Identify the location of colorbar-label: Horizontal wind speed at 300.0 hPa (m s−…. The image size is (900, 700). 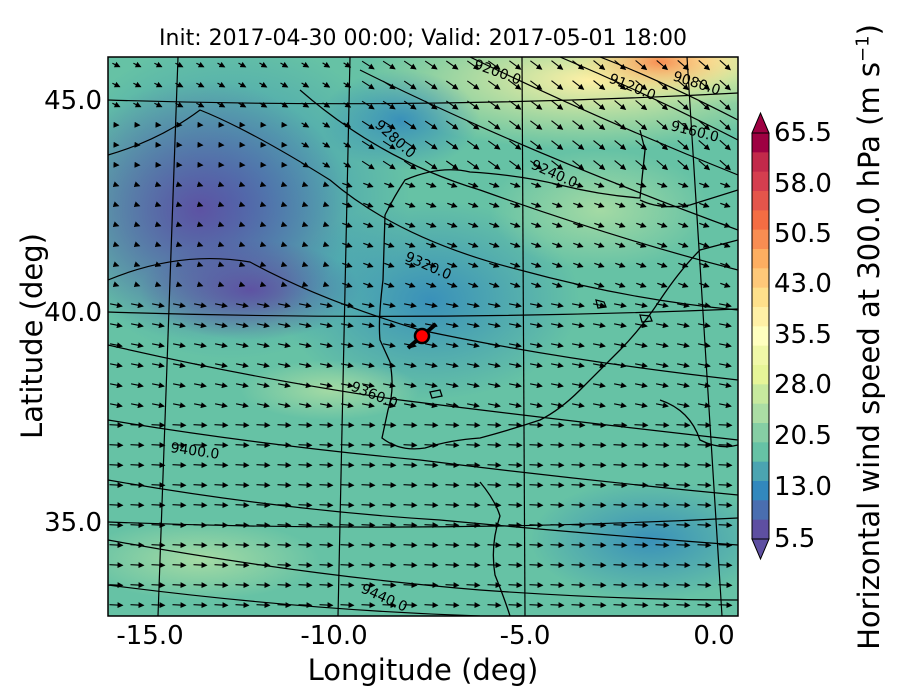
(869, 337).